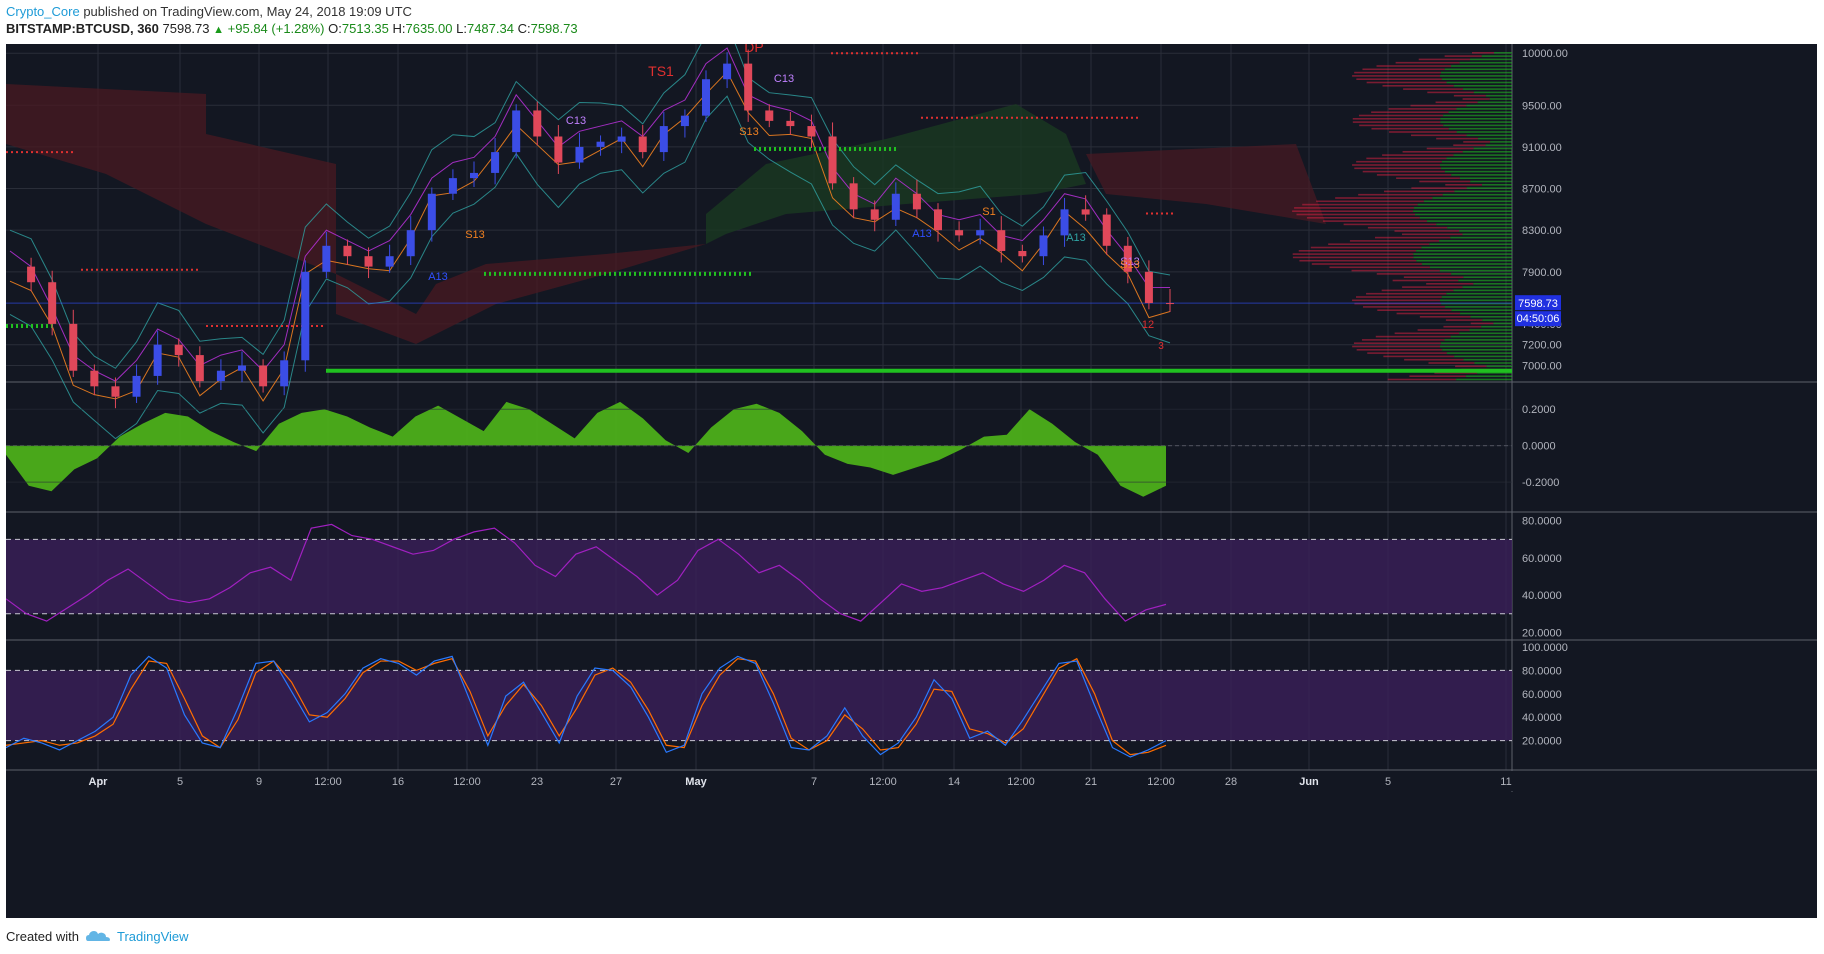 The image size is (1824, 954). I want to click on rsi-line, so click(586, 572).